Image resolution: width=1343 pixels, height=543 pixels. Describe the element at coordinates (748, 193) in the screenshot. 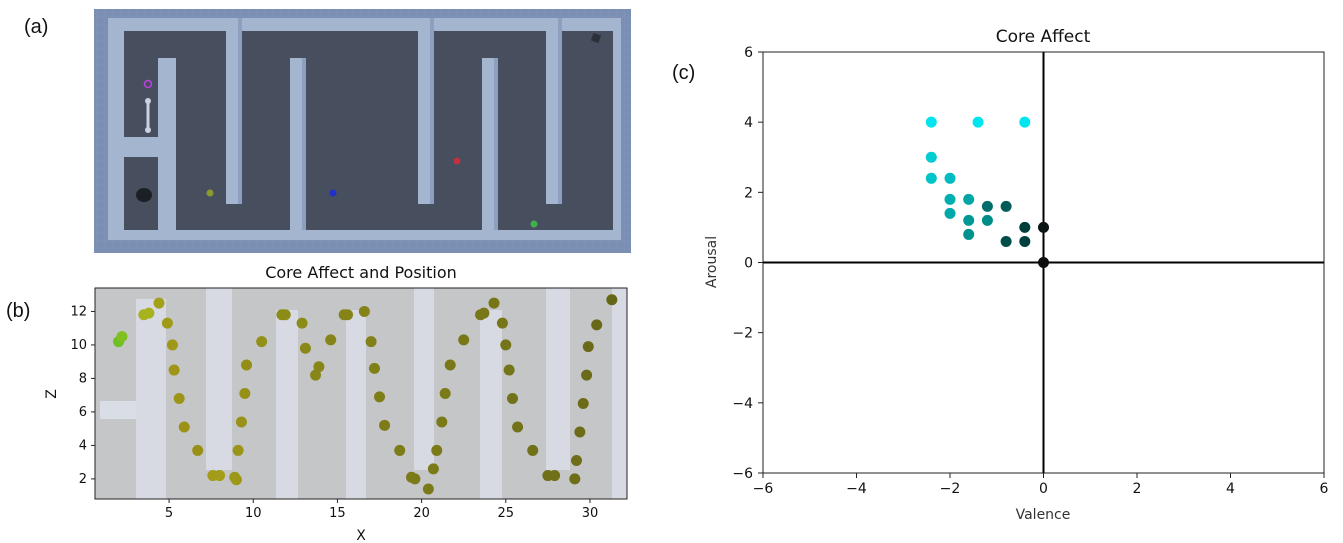

I see `chart-c-ytick-label: 2` at that location.